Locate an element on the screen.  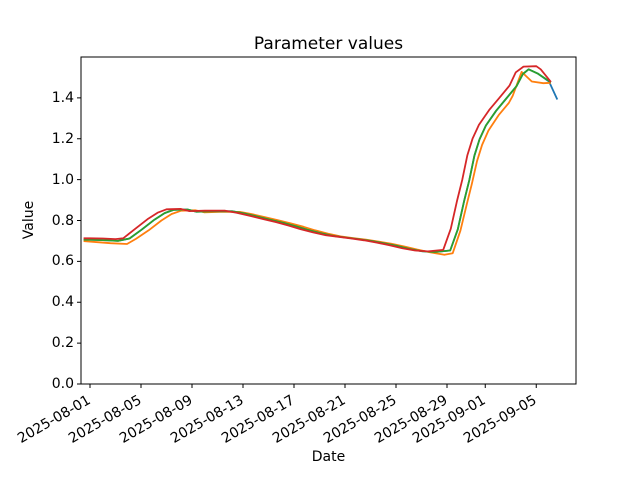
x-axis-label: Date is located at coordinates (328, 457).